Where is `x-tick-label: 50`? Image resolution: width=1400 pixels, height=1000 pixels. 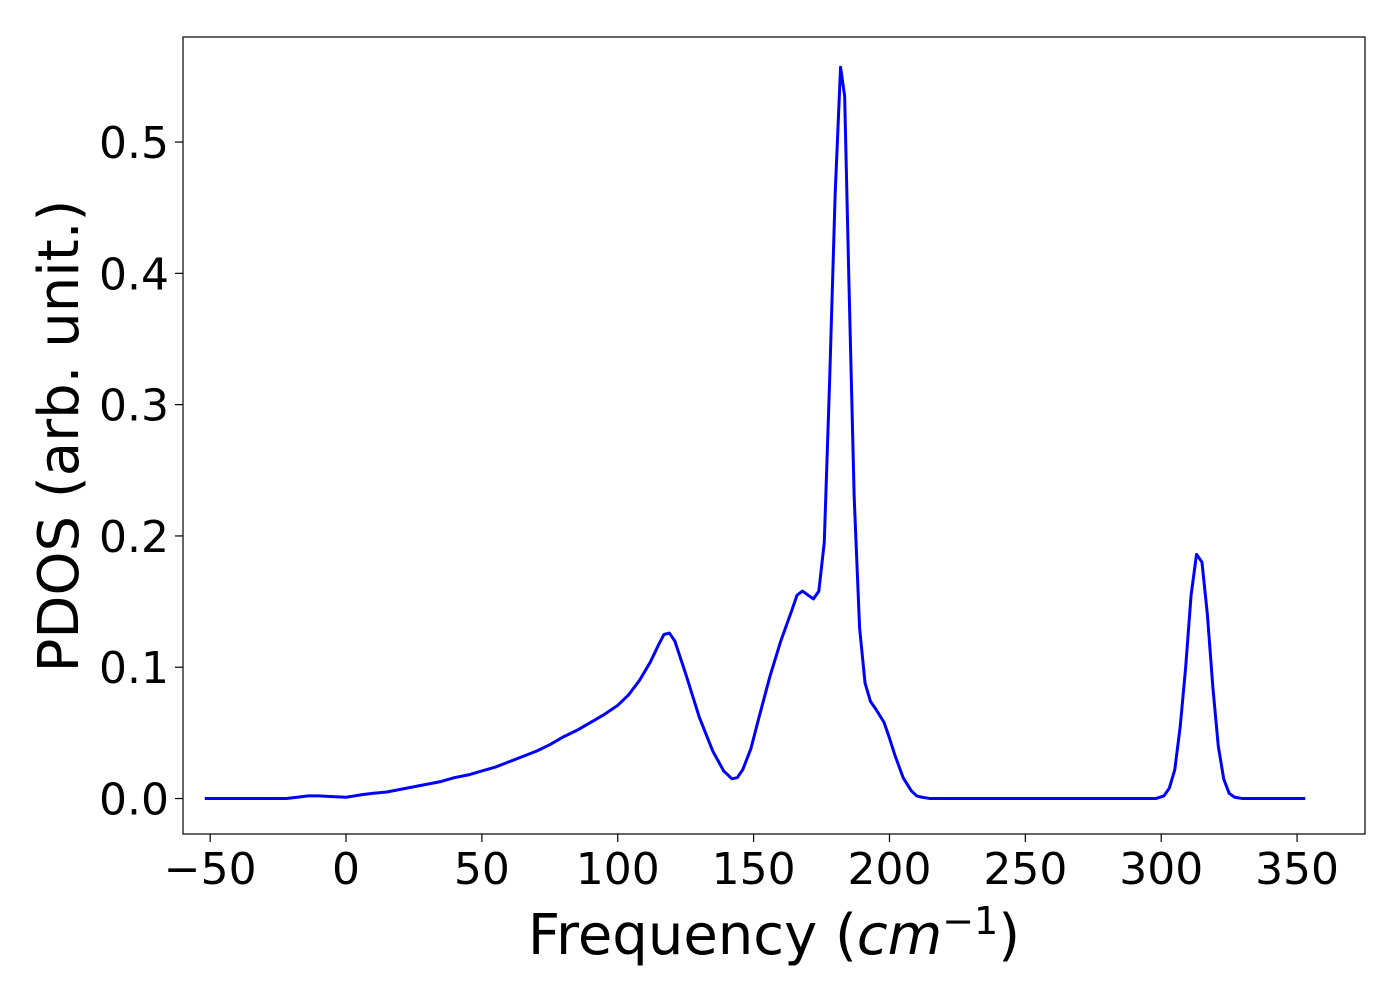 x-tick-label: 50 is located at coordinates (482, 869).